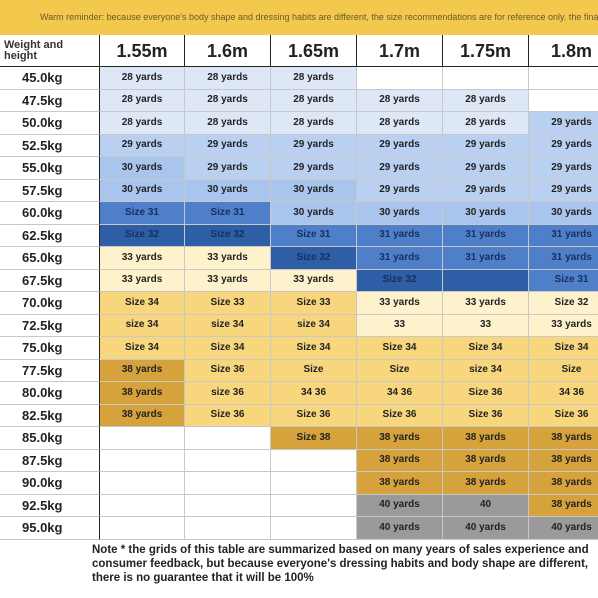 The width and height of the screenshot is (598, 598). Describe the element at coordinates (314, 303) in the screenshot. I see `size-cell: Size 33` at that location.